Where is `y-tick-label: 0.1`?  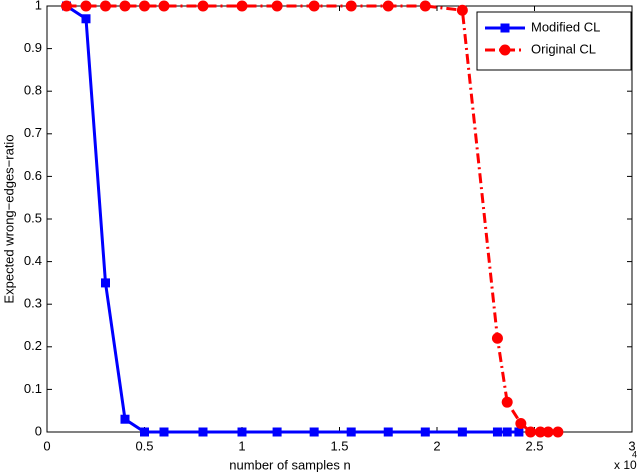 y-tick-label: 0.1 is located at coordinates (33, 388).